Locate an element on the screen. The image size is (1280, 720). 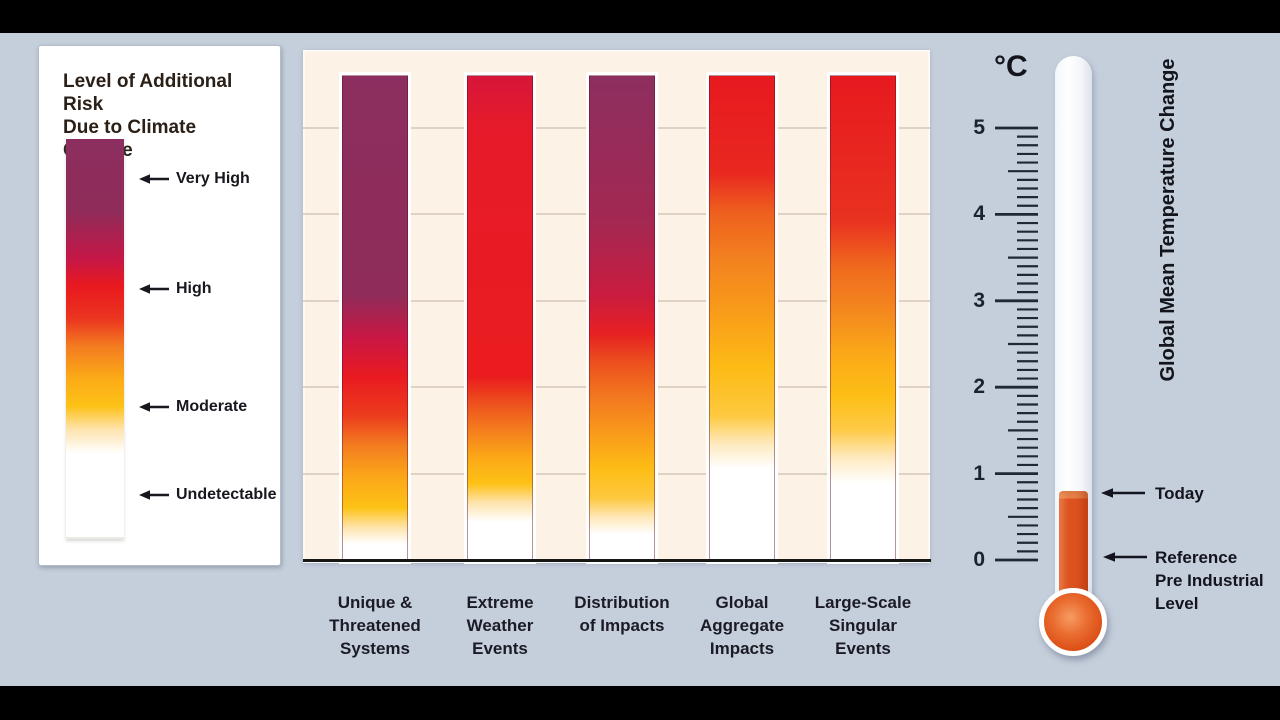
chart-baseline-axis is located at coordinates (617, 560).